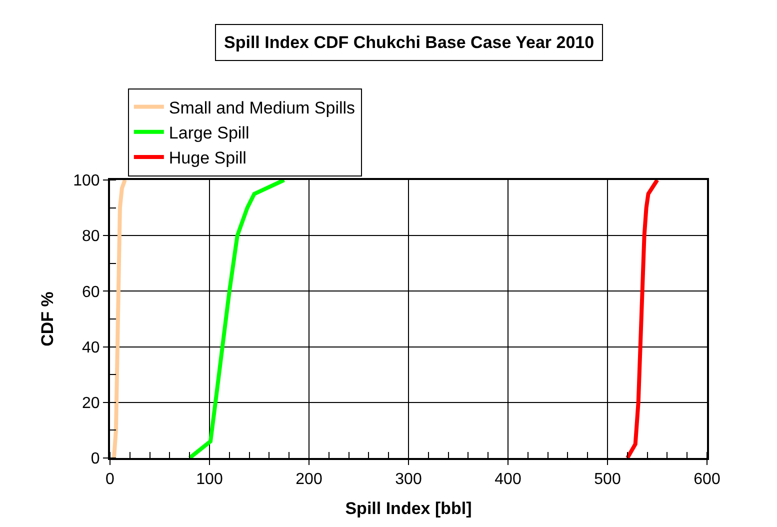 This screenshot has width=777, height=527. Describe the element at coordinates (91, 237) in the screenshot. I see `y-tick-label: 80` at that location.